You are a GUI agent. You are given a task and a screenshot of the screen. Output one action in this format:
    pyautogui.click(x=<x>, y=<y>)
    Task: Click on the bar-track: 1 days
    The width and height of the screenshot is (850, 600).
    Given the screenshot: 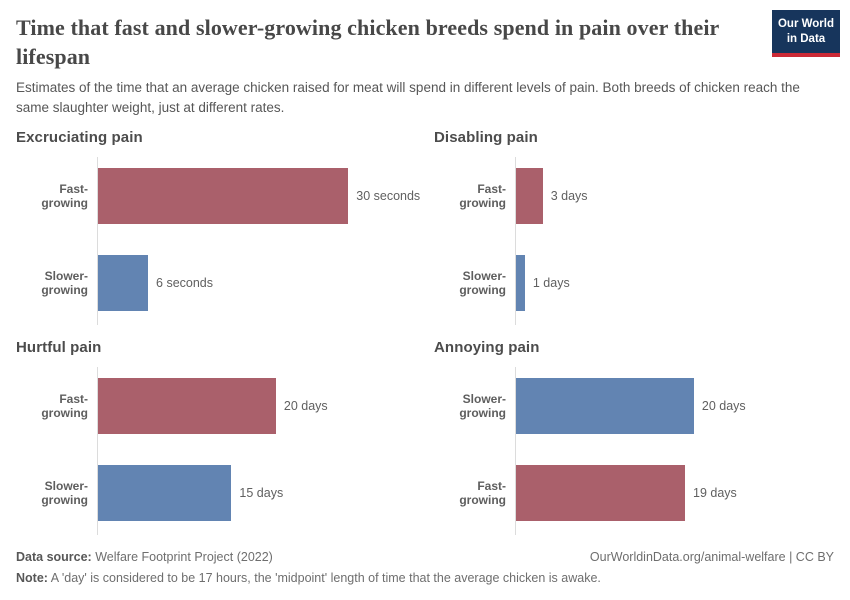 What is the action you would take?
    pyautogui.click(x=677, y=283)
    